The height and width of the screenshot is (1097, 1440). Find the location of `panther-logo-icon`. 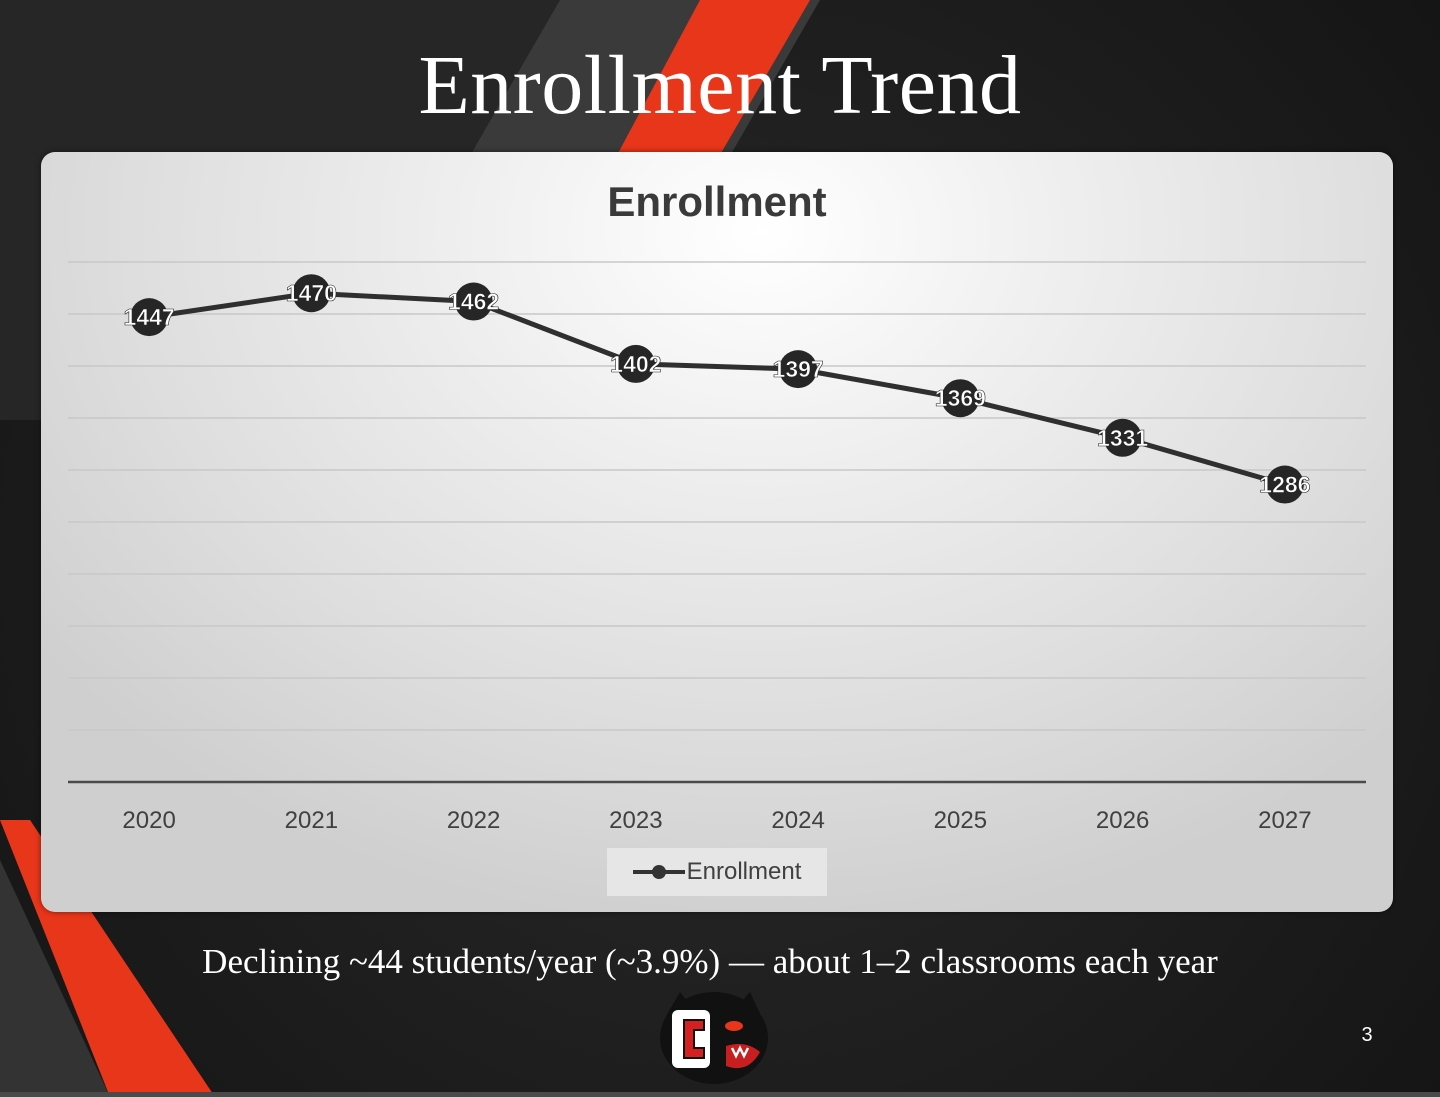

panther-logo-icon is located at coordinates (714, 1038).